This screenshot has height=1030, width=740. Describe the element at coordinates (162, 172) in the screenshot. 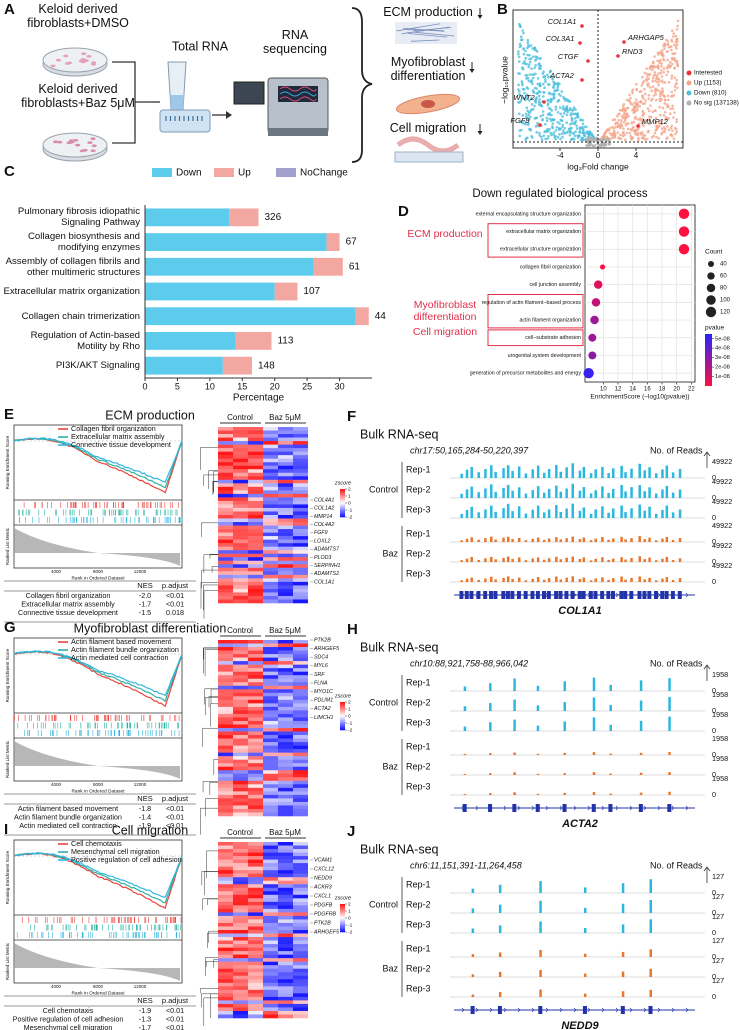

I see `legend-swatch` at that location.